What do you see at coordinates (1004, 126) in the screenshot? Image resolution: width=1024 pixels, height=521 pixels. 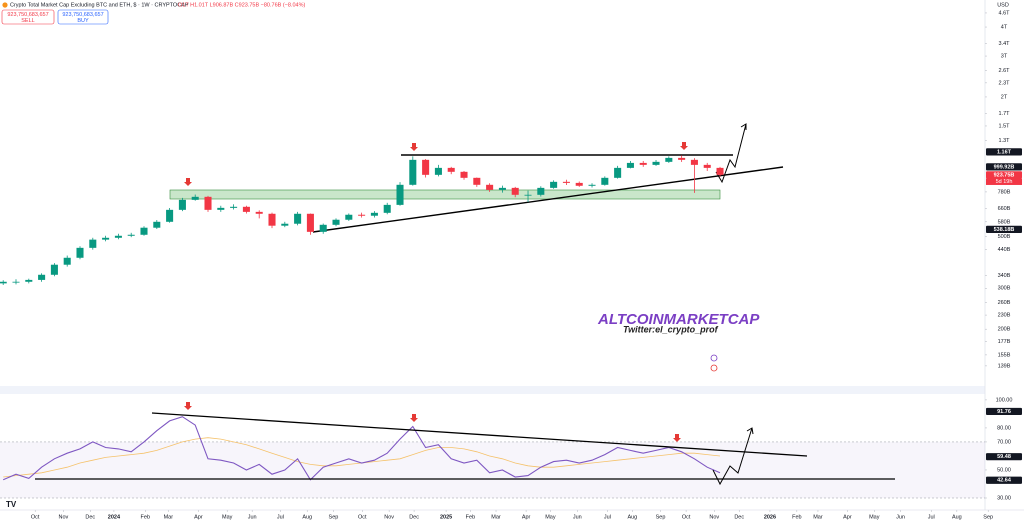 I see `y-tick-label: 1.5T` at bounding box center [1004, 126].